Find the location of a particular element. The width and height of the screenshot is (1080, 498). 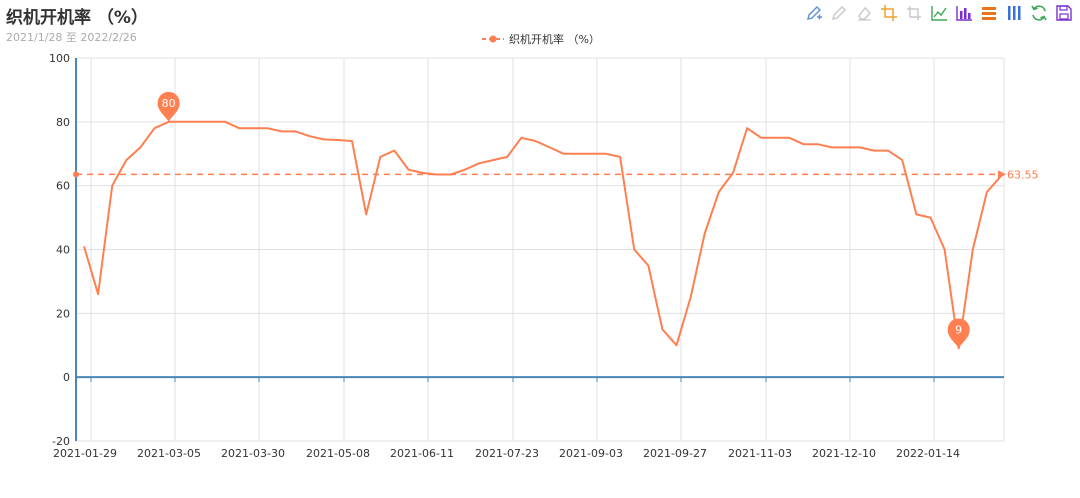

chart-legend: 织机开机率 （%） is located at coordinates (541, 39).